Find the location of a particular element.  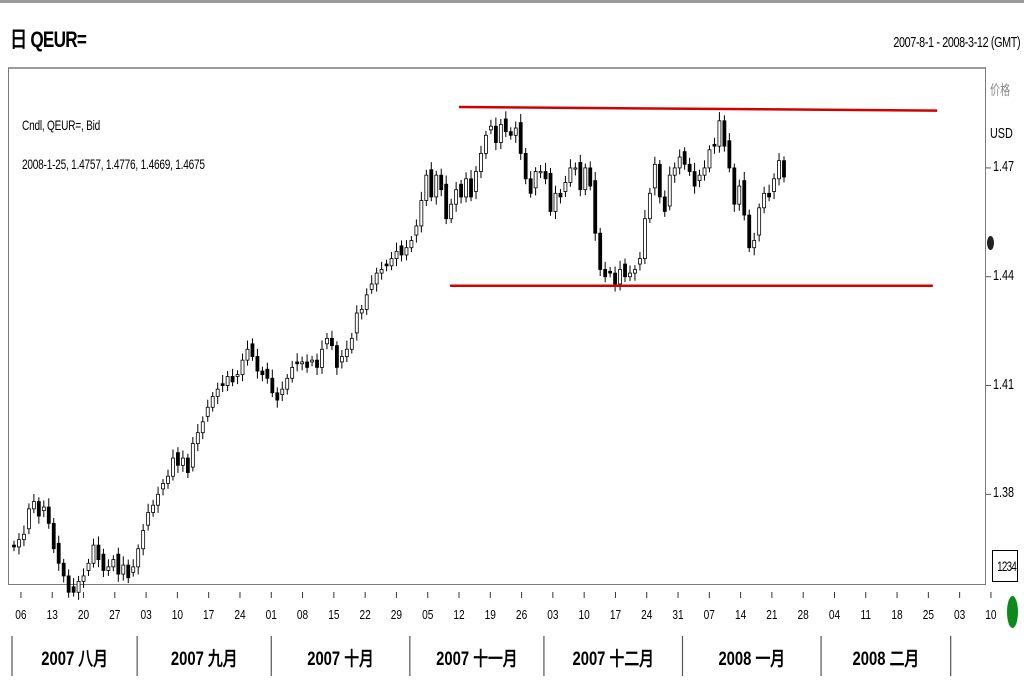

x-tick-label: 01 is located at coordinates (271, 615).